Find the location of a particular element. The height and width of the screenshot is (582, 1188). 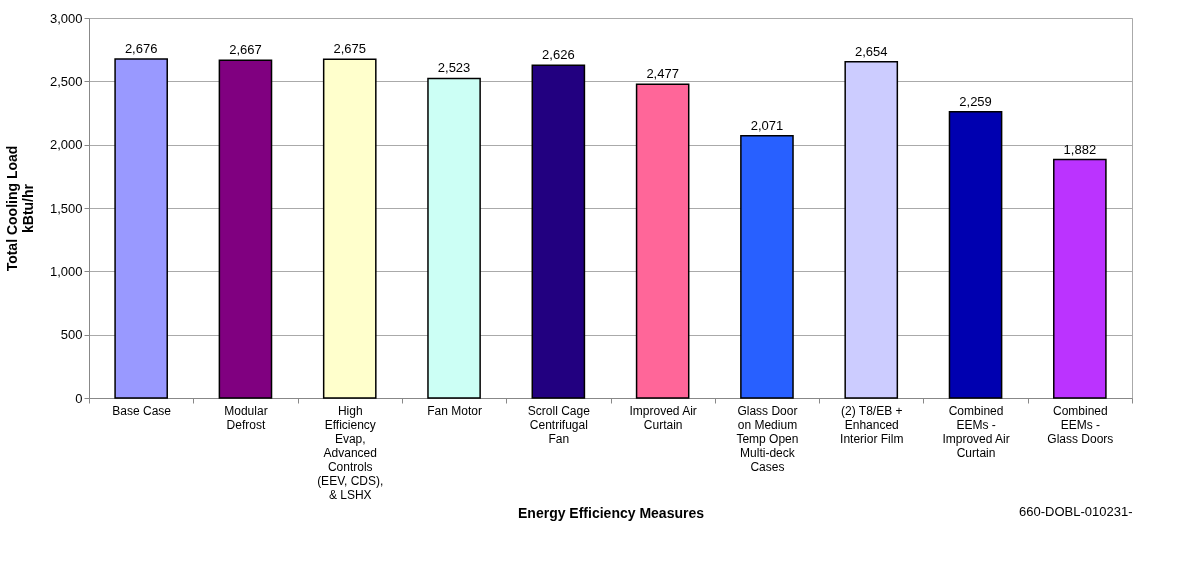

y-tick-label: 500 is located at coordinates (71, 335).